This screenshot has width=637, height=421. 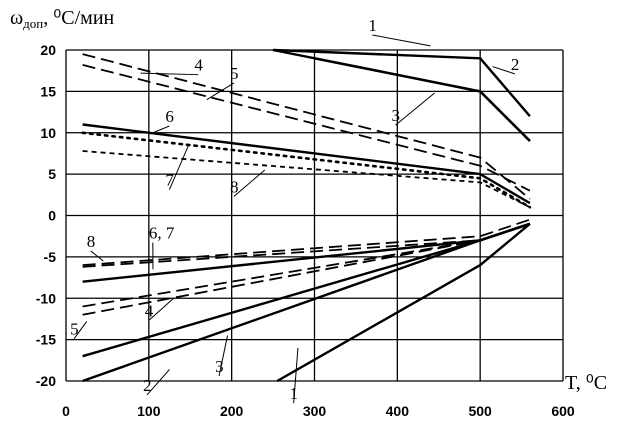 I want to click on y-tick-label-15: 15, so click(x=48, y=91).